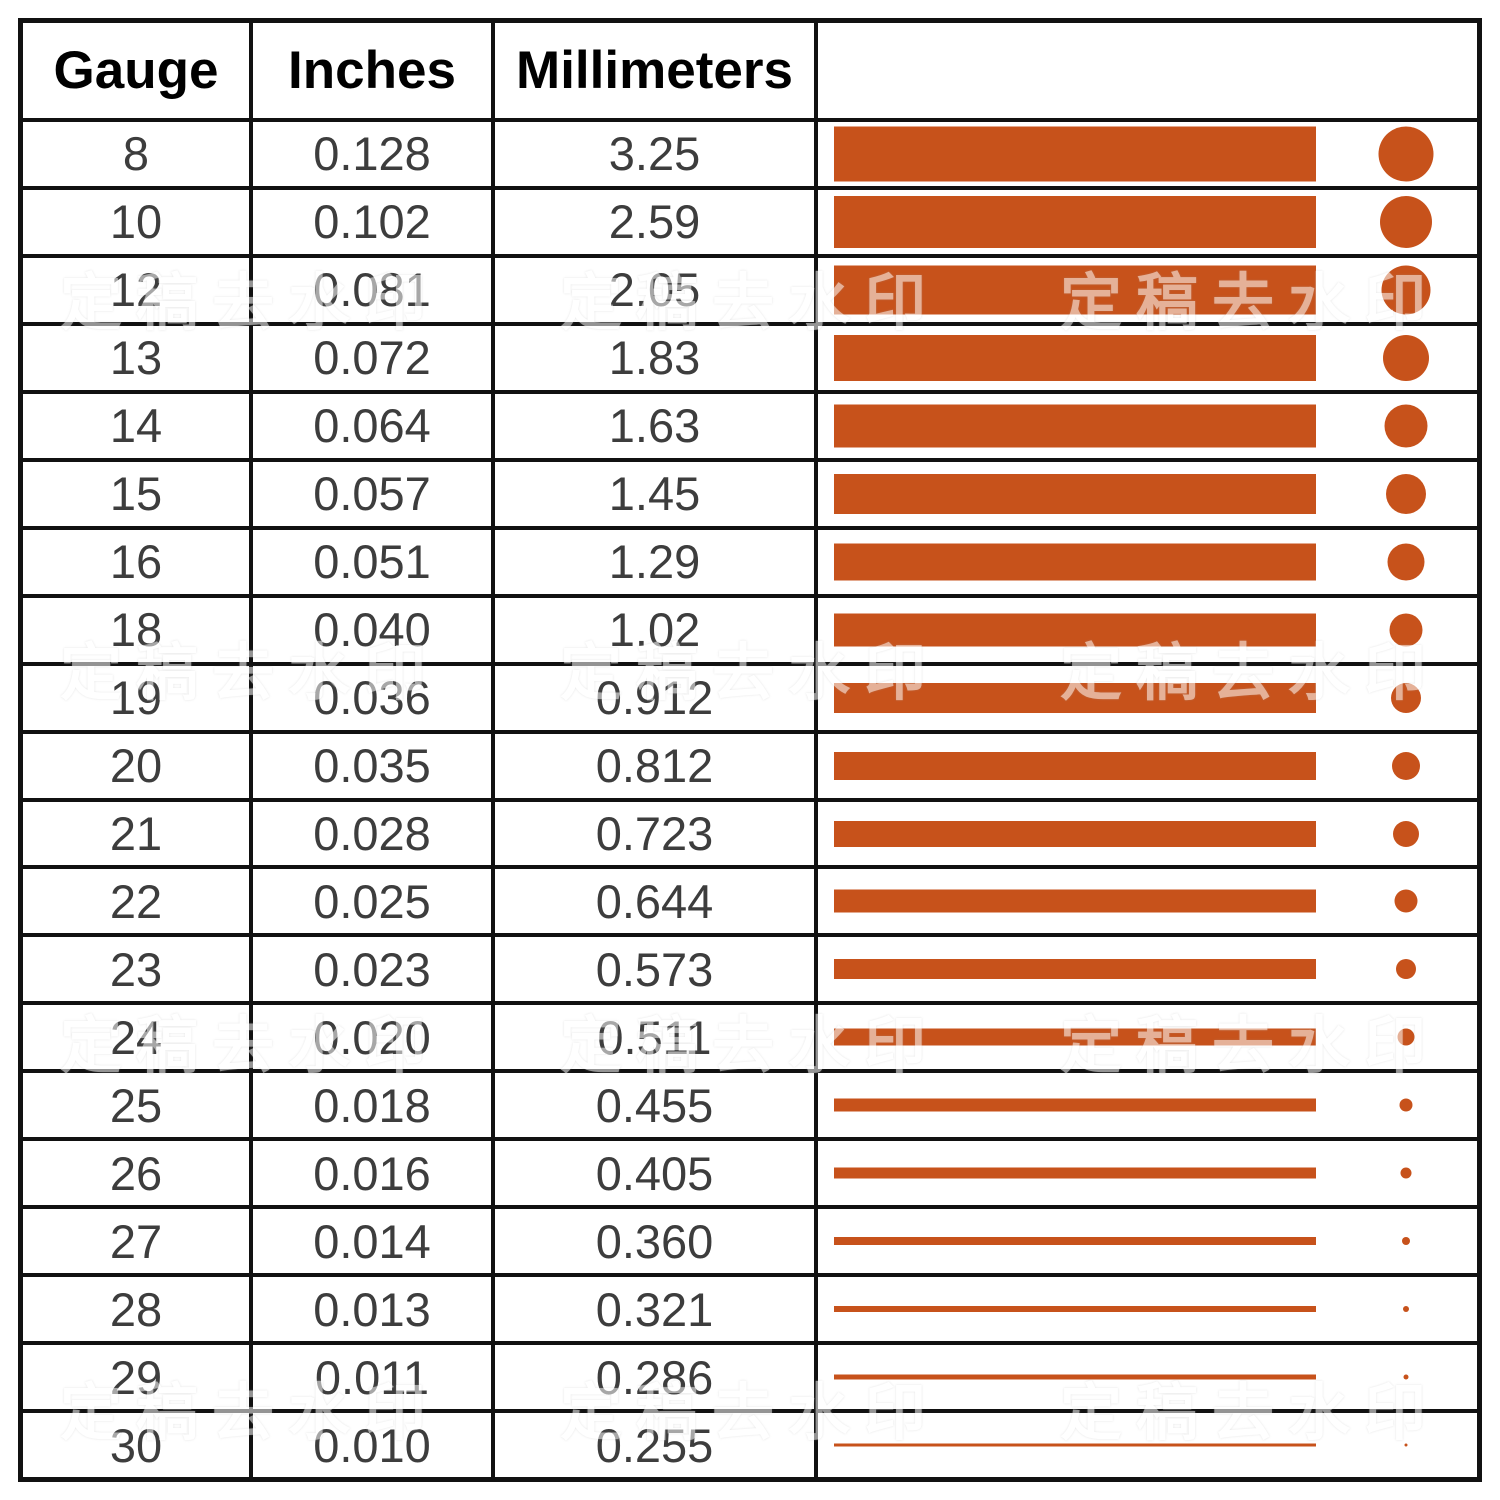 The height and width of the screenshot is (1500, 1500). I want to click on table-row: 21 0.028 0.723, so click(750, 835).